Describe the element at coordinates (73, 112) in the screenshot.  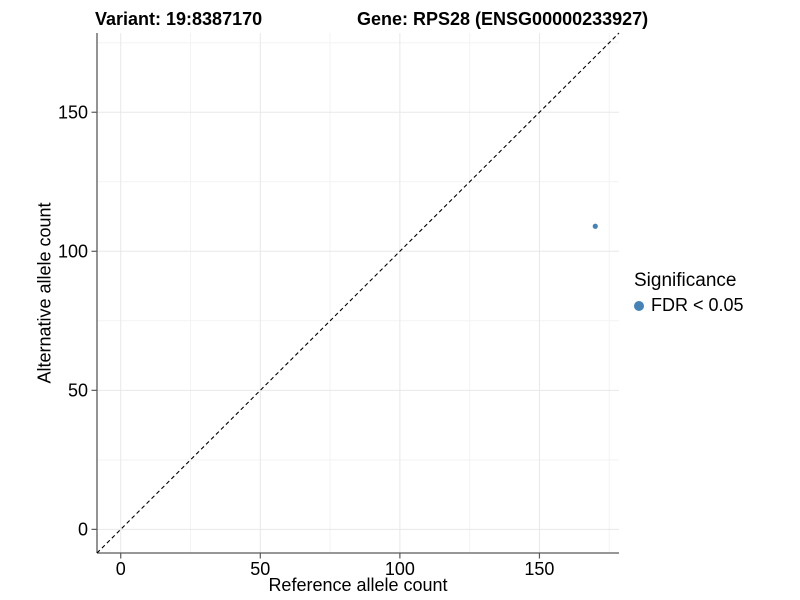
I see `y-tick-label: 150` at that location.